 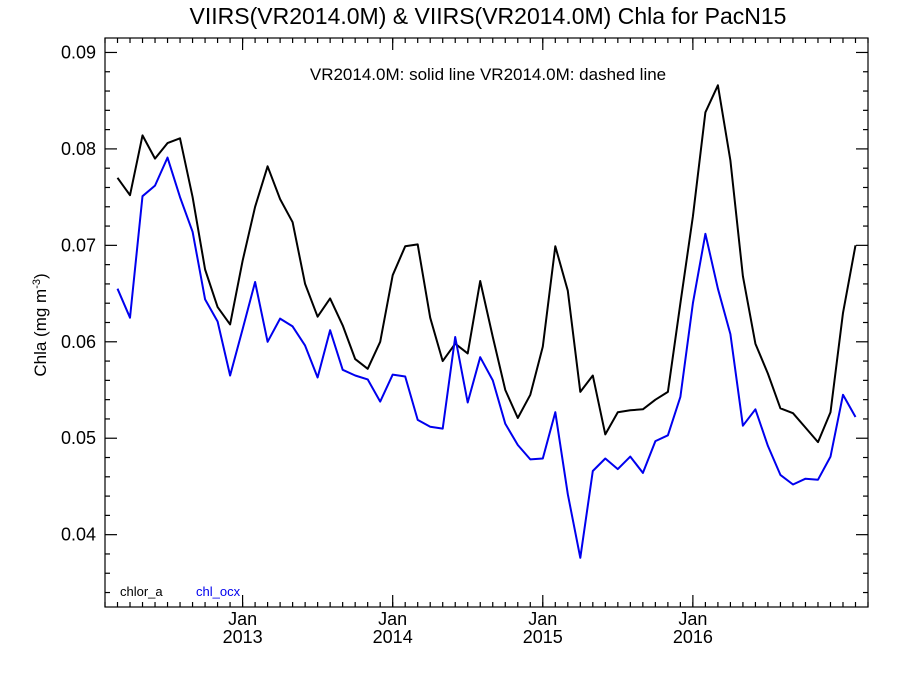 What do you see at coordinates (180, 591) in the screenshot?
I see `legend: chlor_a chl_ocx` at bounding box center [180, 591].